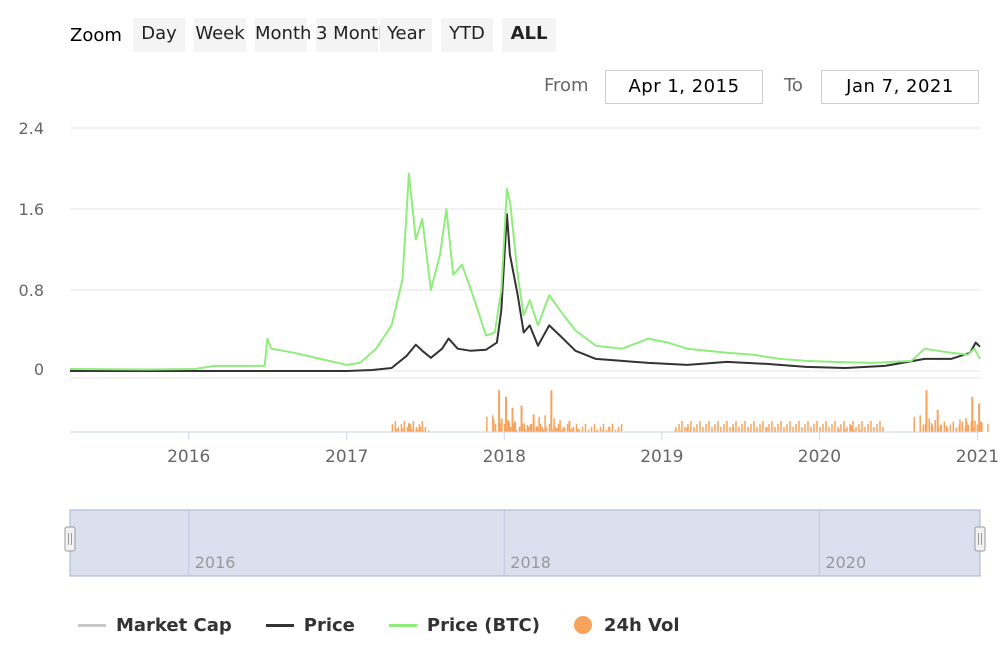  What do you see at coordinates (329, 625) in the screenshot?
I see `legend-label: Price` at bounding box center [329, 625].